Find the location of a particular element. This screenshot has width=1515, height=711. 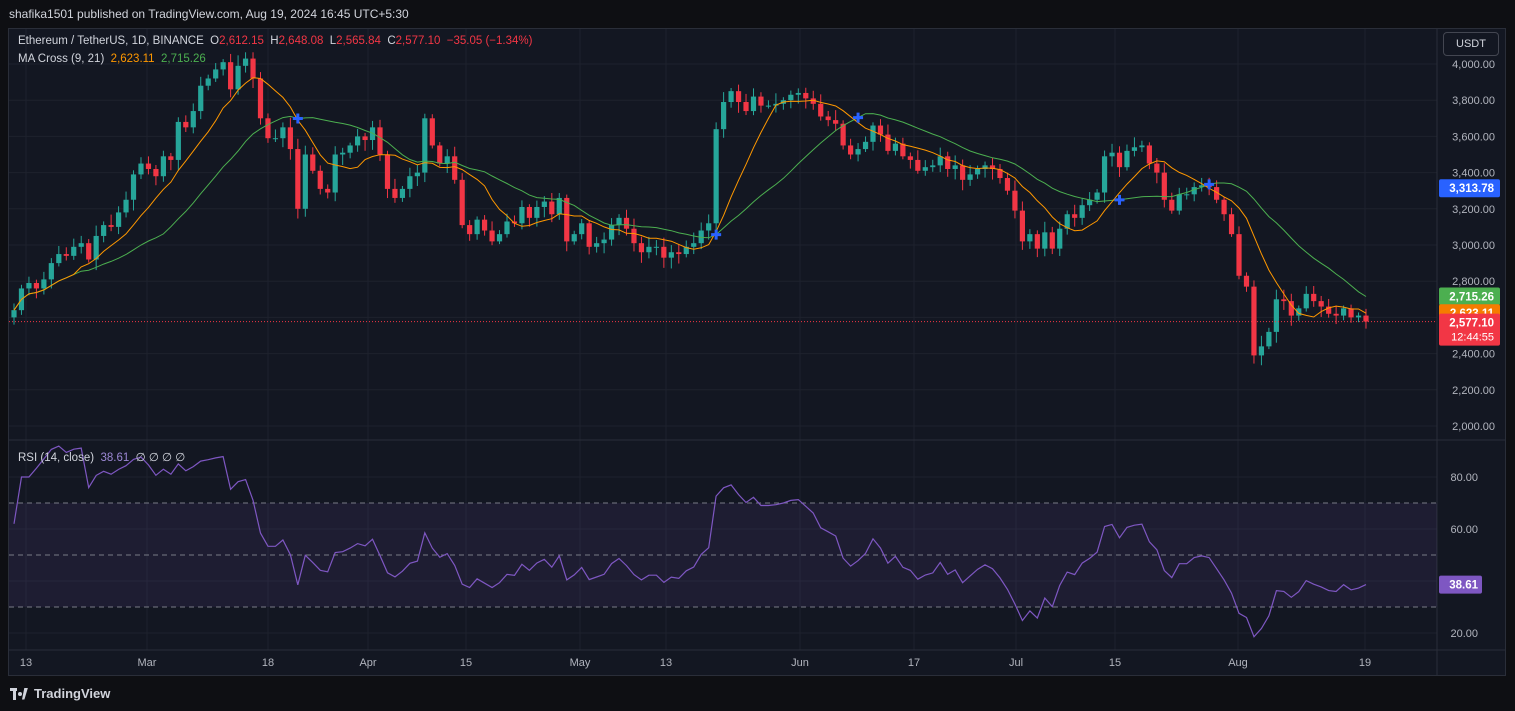

rsi-band is located at coordinates (723, 555).